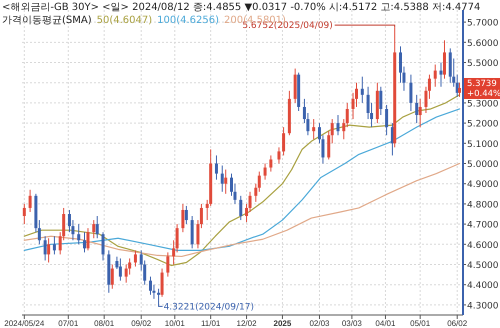  I want to click on annotation: 4.3221(2024/09/17), so click(209, 307).